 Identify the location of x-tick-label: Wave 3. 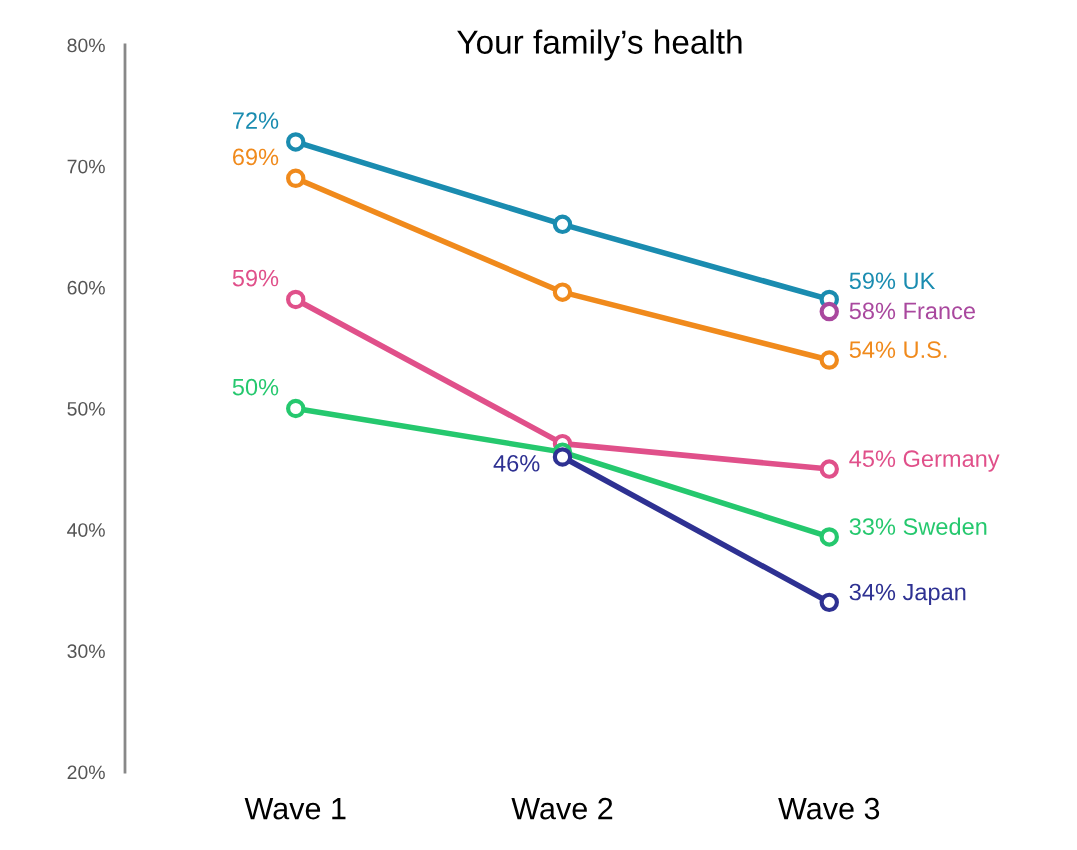
(829, 808).